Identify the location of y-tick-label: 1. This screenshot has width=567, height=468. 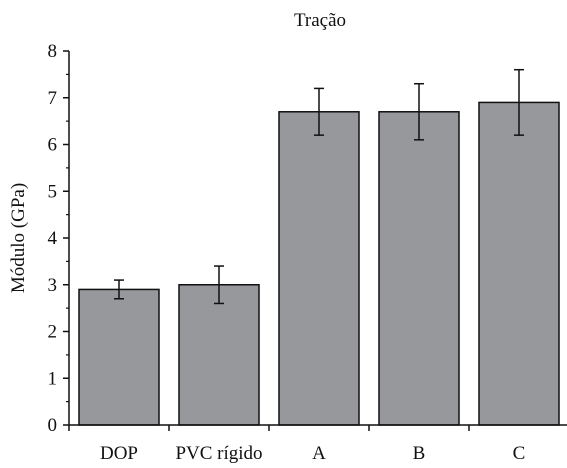
(53, 378).